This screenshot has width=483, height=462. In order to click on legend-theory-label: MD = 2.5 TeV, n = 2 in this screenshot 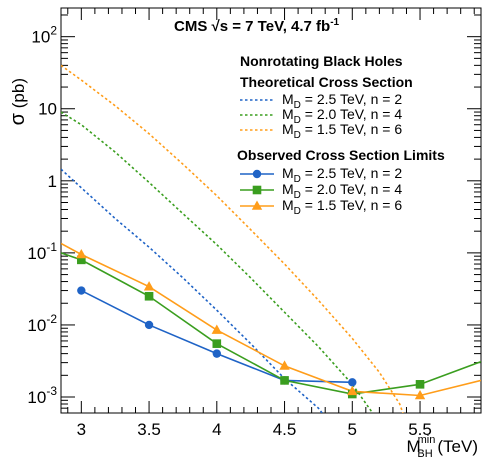, I will do `click(342, 101)`.